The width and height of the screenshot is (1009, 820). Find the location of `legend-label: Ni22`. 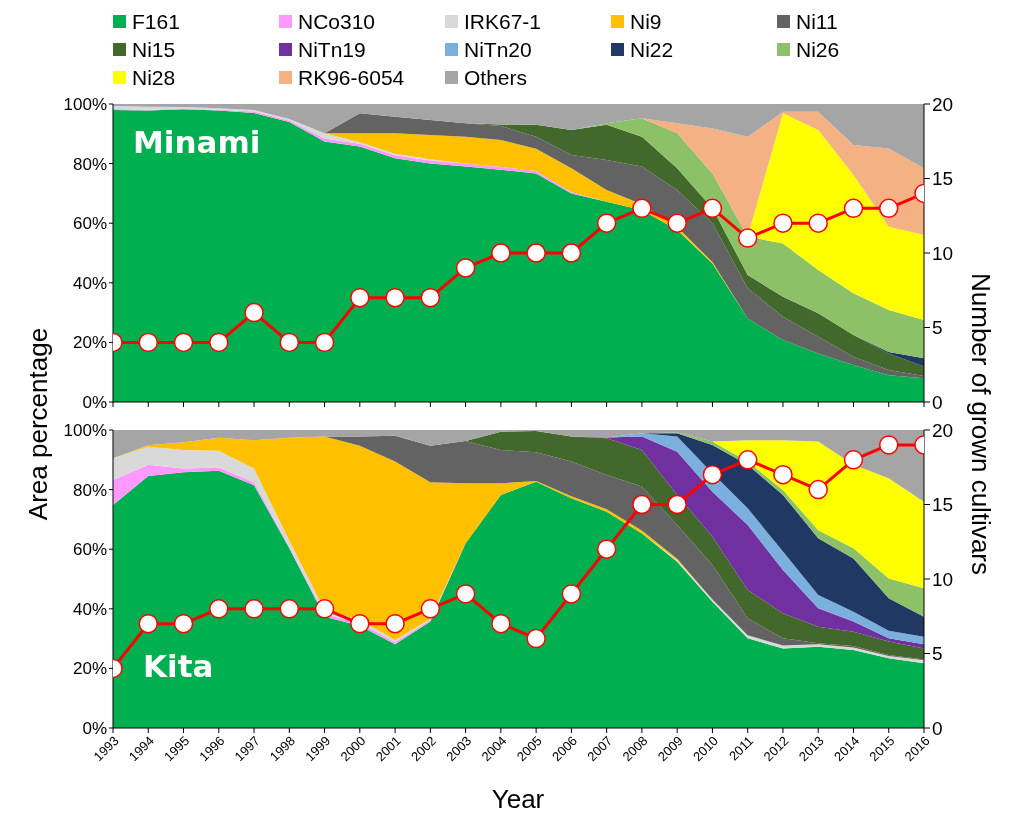

legend-label: Ni22 is located at coordinates (652, 50).